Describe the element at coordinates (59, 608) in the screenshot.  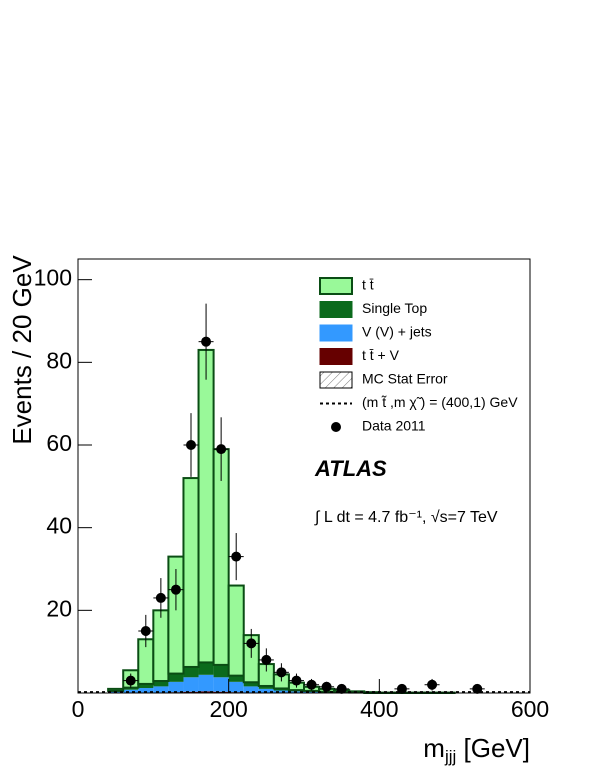
I see `y-tick-label: 20` at that location.